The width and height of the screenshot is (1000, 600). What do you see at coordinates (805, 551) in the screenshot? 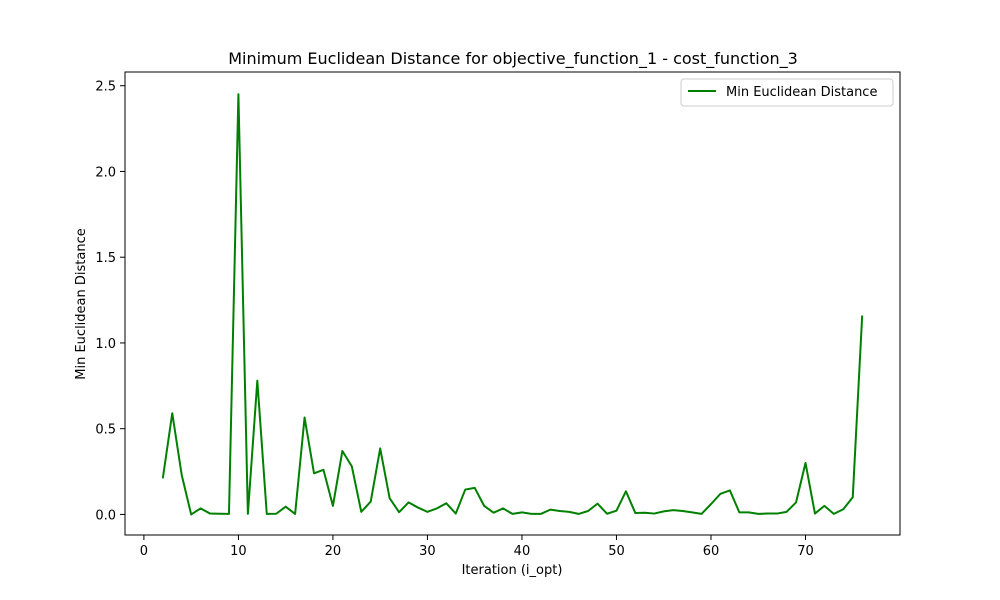
I see `x-tick-label: 70` at bounding box center [805, 551].